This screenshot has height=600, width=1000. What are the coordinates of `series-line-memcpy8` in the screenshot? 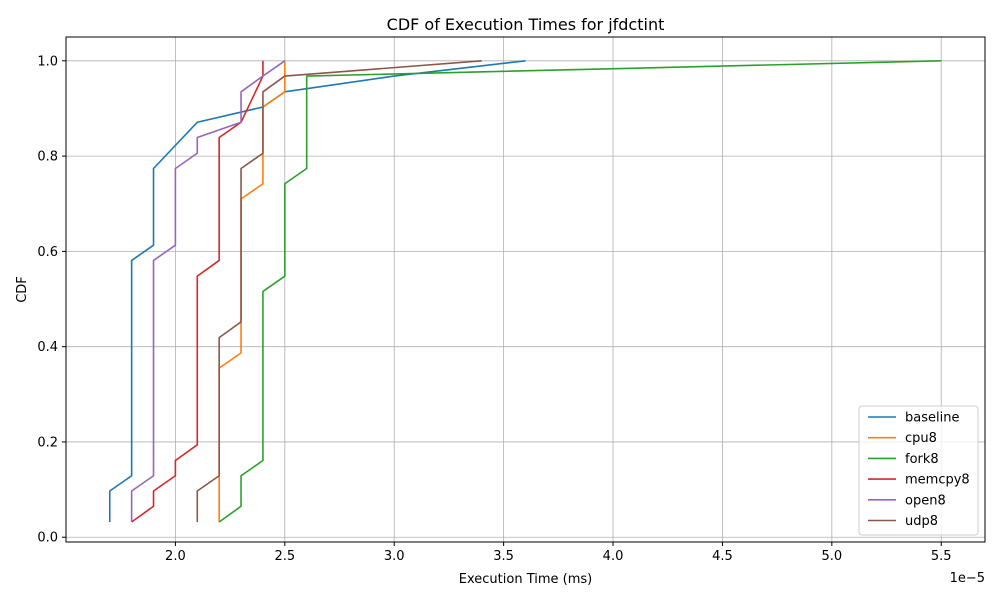 It's located at (197, 291).